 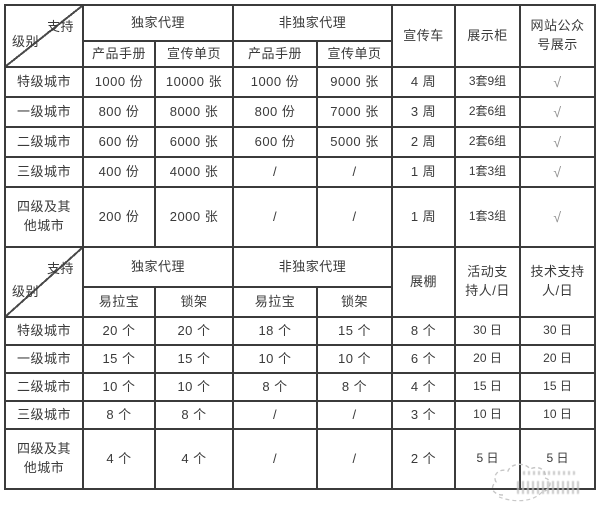 I want to click on row-label: 一级城市, so click(x=43, y=359).